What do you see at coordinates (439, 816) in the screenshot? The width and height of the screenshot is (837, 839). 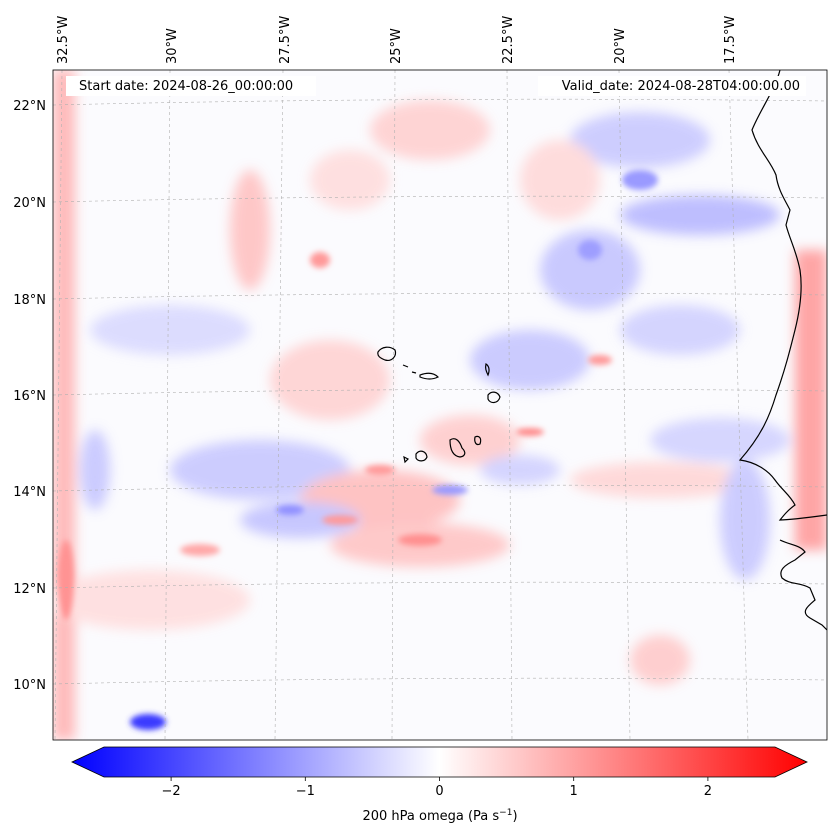 I see `colorbar-label: 200 hPa omega (Pa s−1)` at bounding box center [439, 816].